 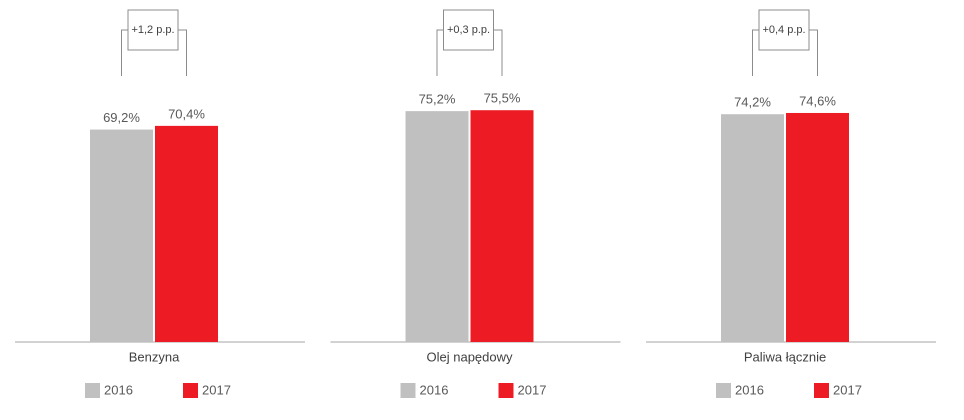 I want to click on annotation: +0,4 p.p., so click(x=783, y=30).